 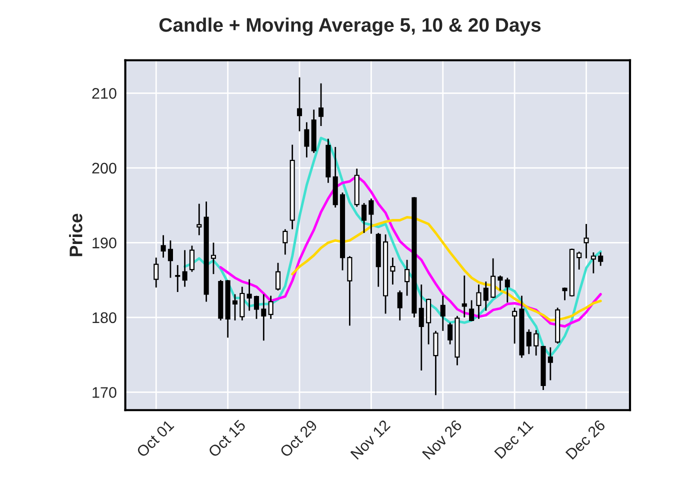 What do you see at coordinates (298, 438) in the screenshot?
I see `x-tick-label: Oct 29` at bounding box center [298, 438].